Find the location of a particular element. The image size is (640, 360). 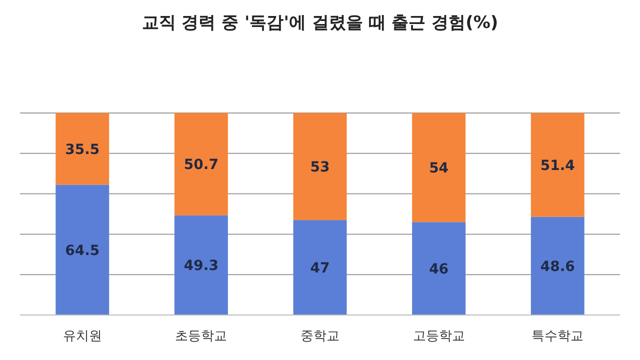

data-label: 48.6 is located at coordinates (557, 266).